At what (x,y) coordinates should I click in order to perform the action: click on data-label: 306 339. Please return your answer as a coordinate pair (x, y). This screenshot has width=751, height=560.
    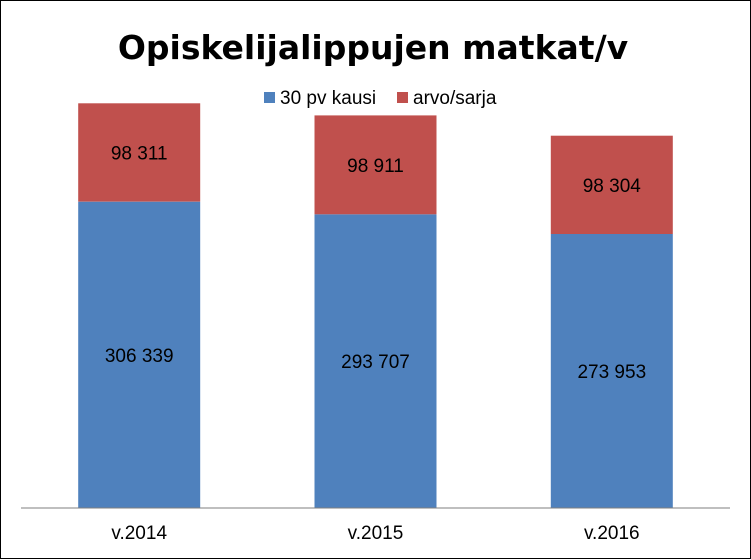
    Looking at the image, I should click on (139, 356).